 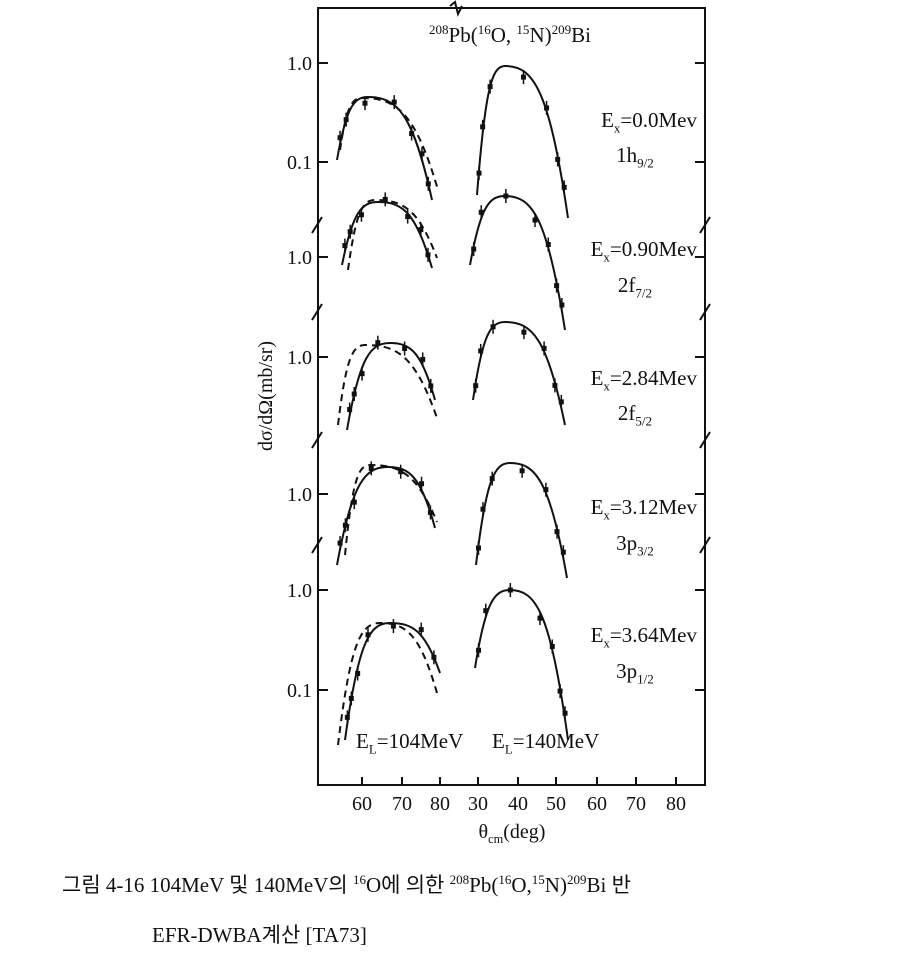 I want to click on state-level: 1h9/2, so click(x=635, y=156).